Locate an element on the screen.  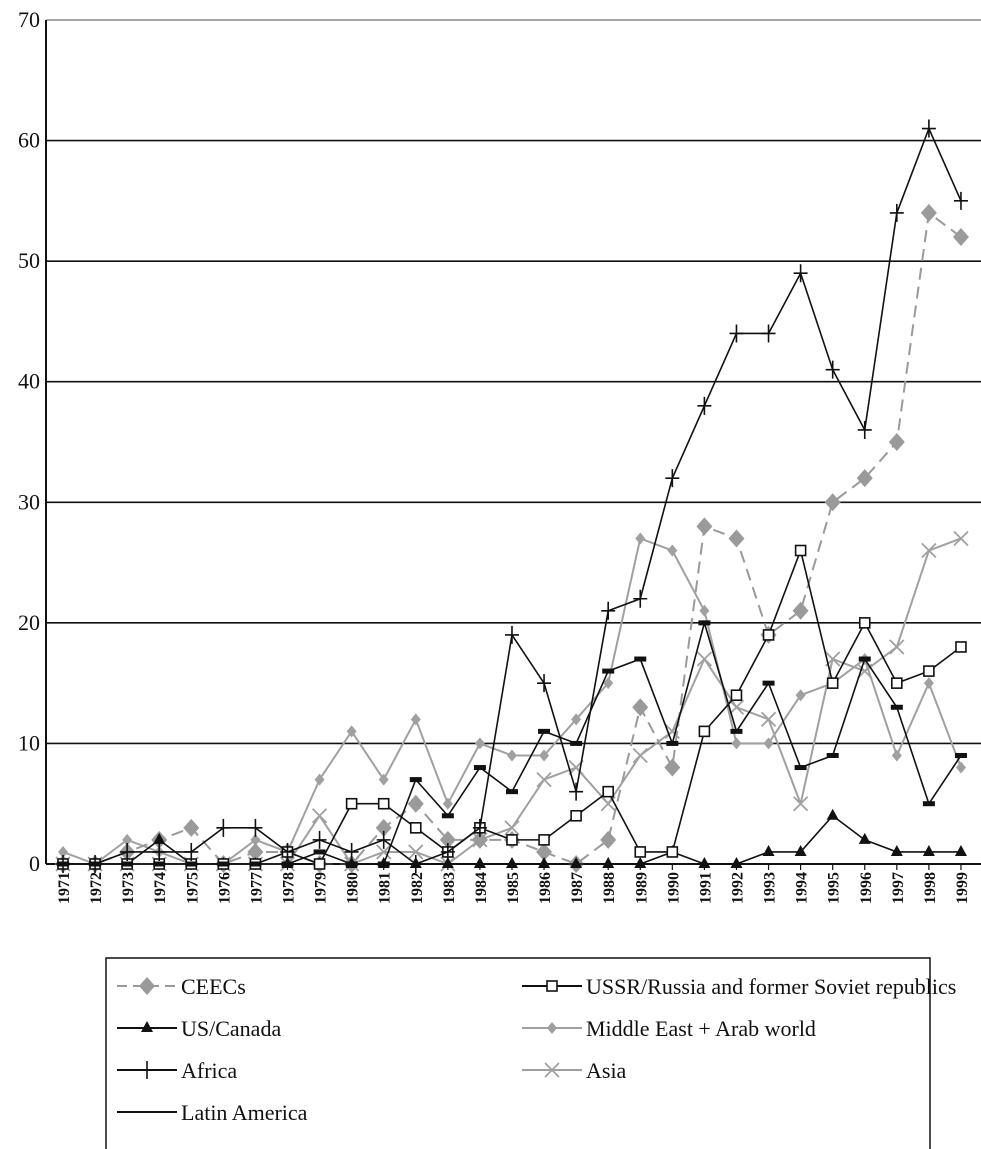
x-tick-label: 1987 is located at coordinates (577, 888).